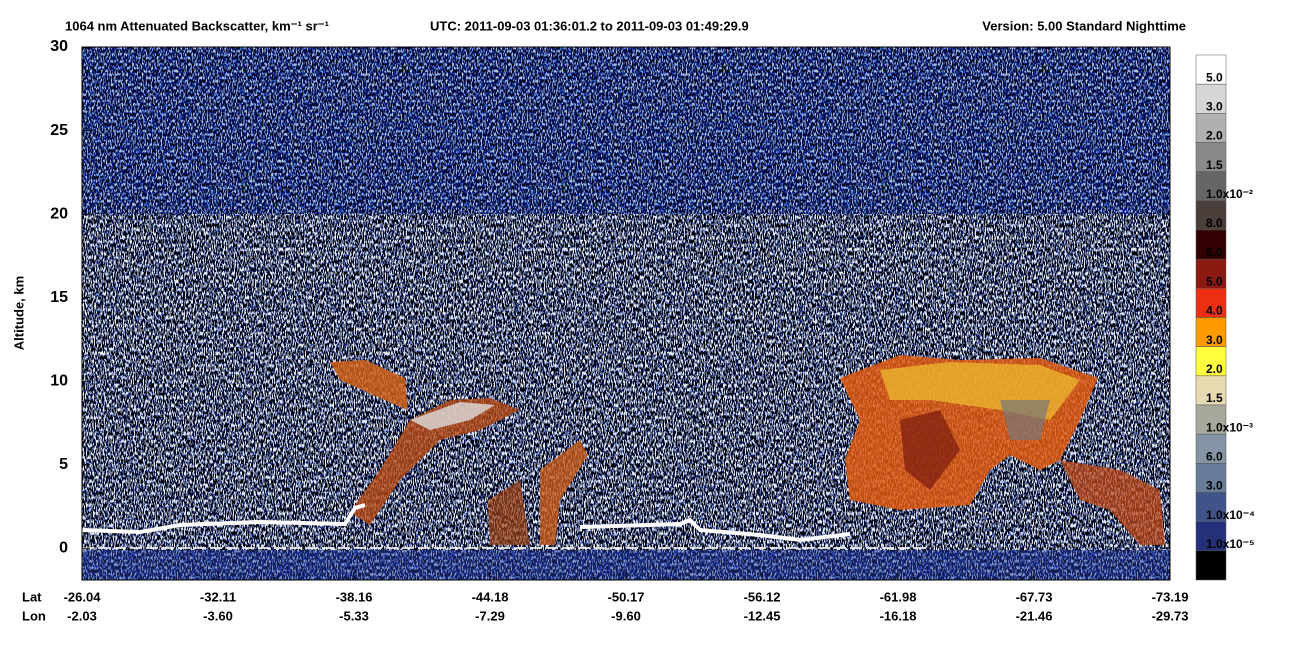 The height and width of the screenshot is (672, 1300). Describe the element at coordinates (762, 596) in the screenshot. I see `x-tick-label: -56.12` at that location.